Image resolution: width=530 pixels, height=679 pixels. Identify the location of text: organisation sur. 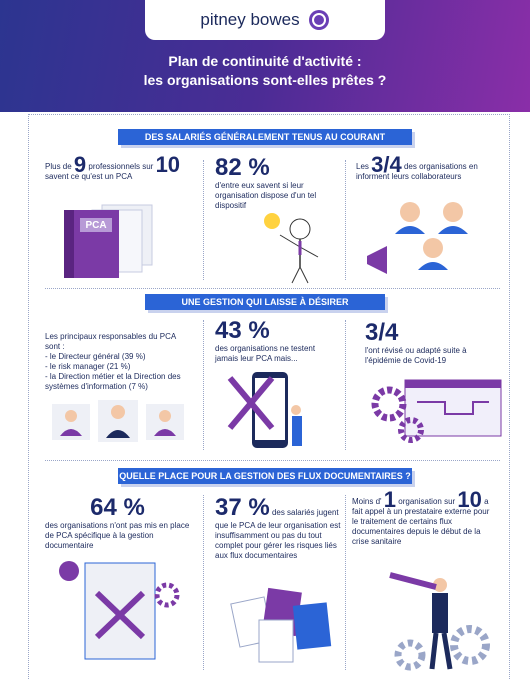
(427, 501).